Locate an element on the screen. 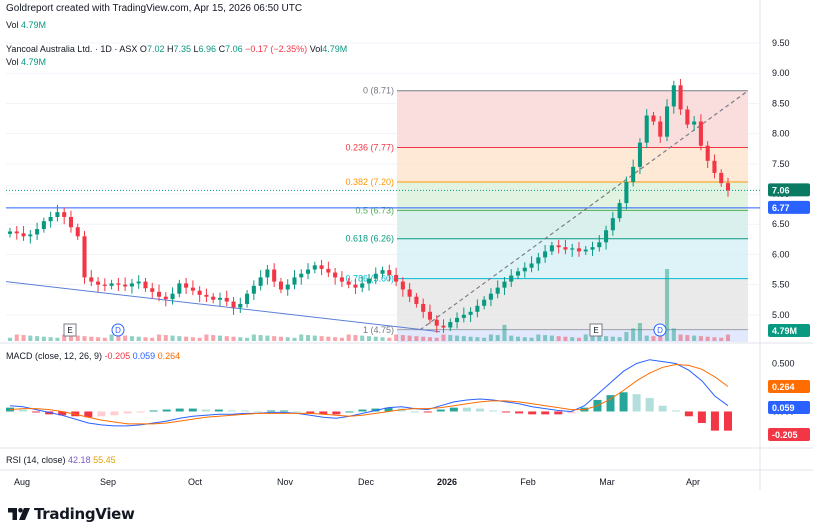 This screenshot has width=813, height=526. macd-line-value: 0.059 is located at coordinates (144, 356).